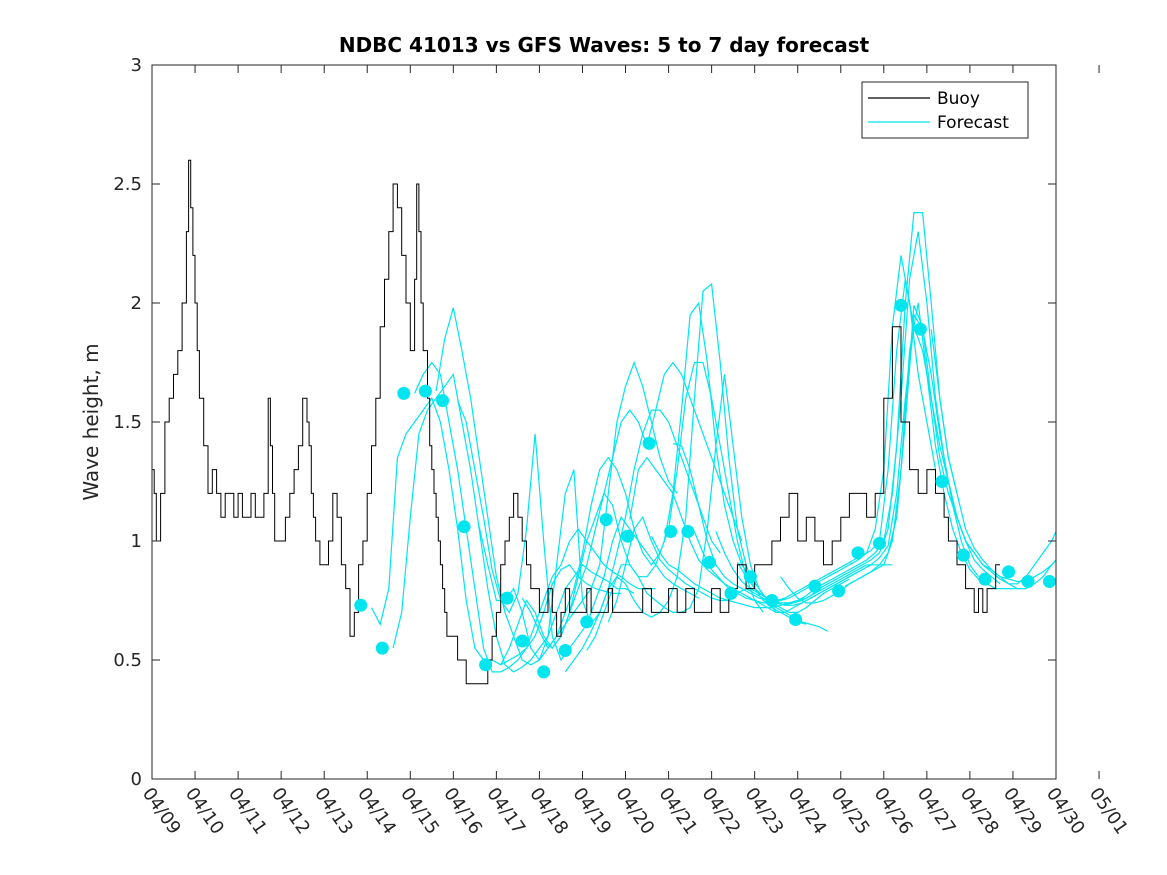 The height and width of the screenshot is (875, 1167). What do you see at coordinates (136, 541) in the screenshot?
I see `y-tick-label: 1` at bounding box center [136, 541].